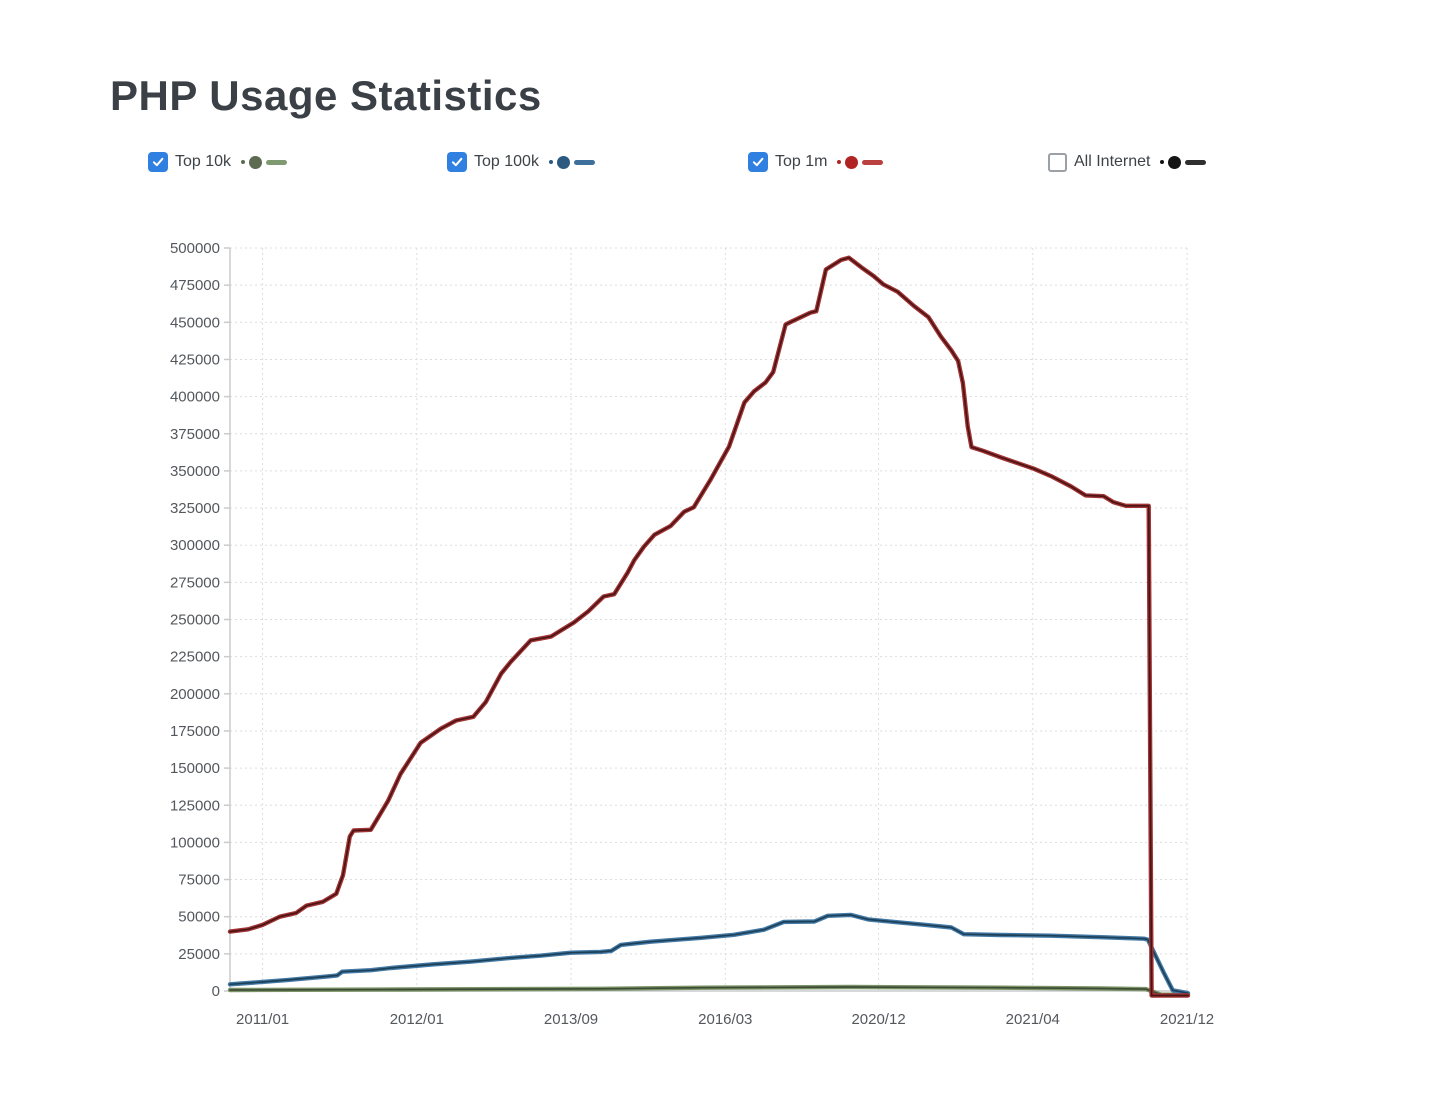 This screenshot has height=1116, width=1456. I want to click on y-axis-tick-label: 250000, so click(195, 620).